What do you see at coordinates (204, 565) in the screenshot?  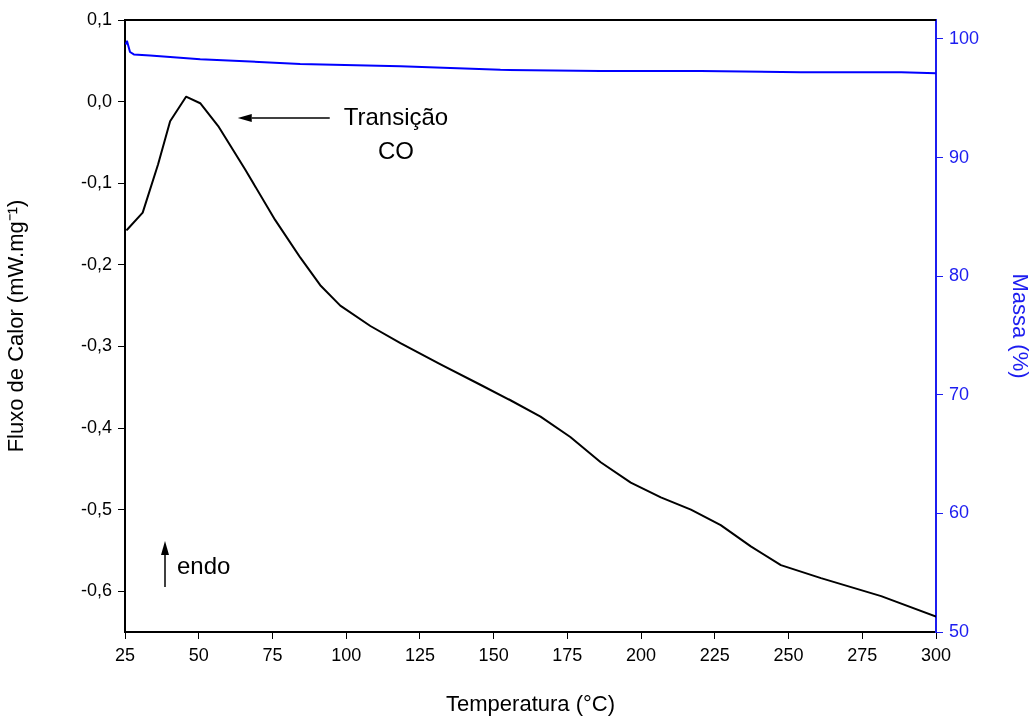 I see `annotation: endo` at bounding box center [204, 565].